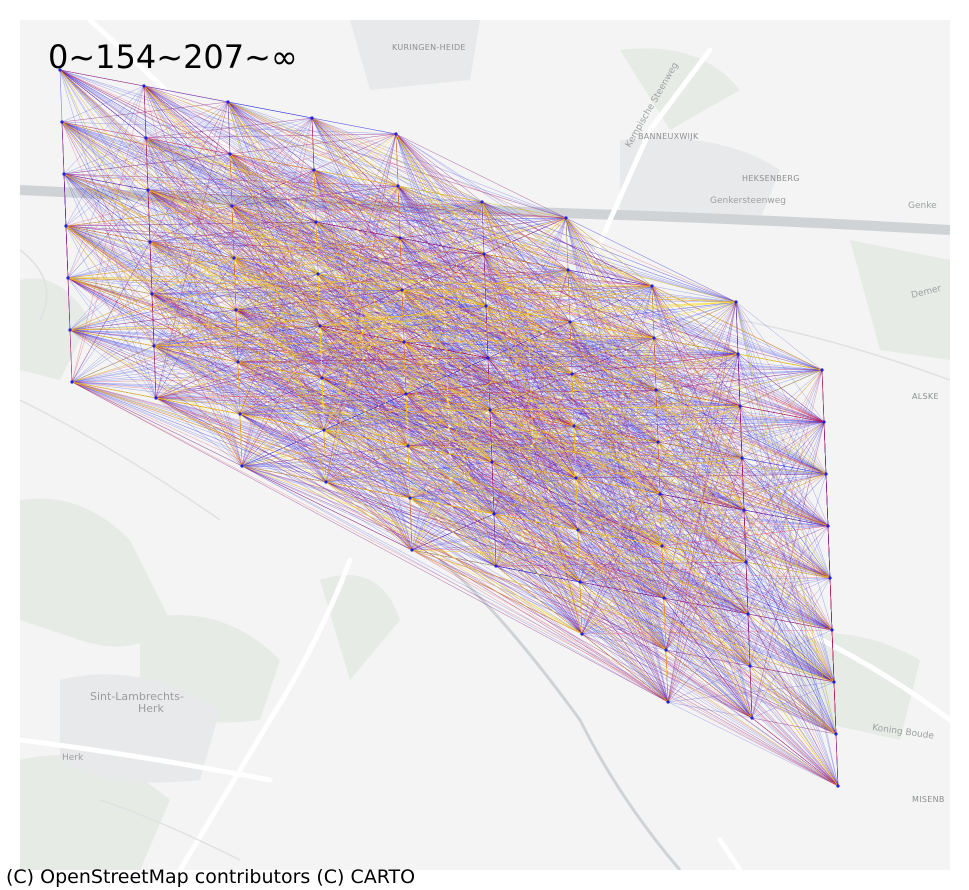  I want to click on attribution: (C) OpenStreetMap contributors (C) CARTO, so click(211, 877).